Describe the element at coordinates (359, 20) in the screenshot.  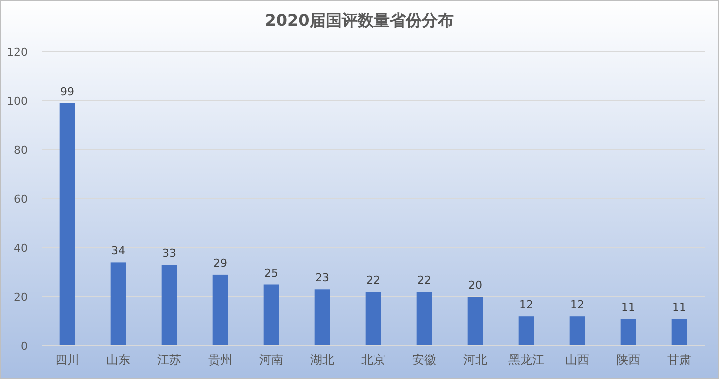
I see `chart-title: 2020届国评数量省份分布` at that location.